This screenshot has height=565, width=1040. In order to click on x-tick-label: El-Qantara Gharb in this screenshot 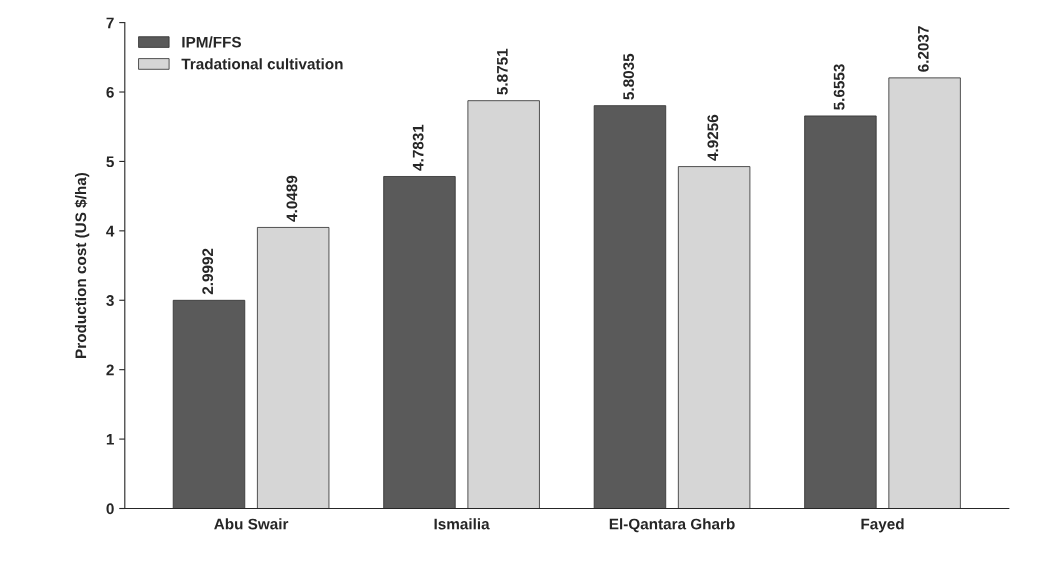, I will do `click(672, 525)`.